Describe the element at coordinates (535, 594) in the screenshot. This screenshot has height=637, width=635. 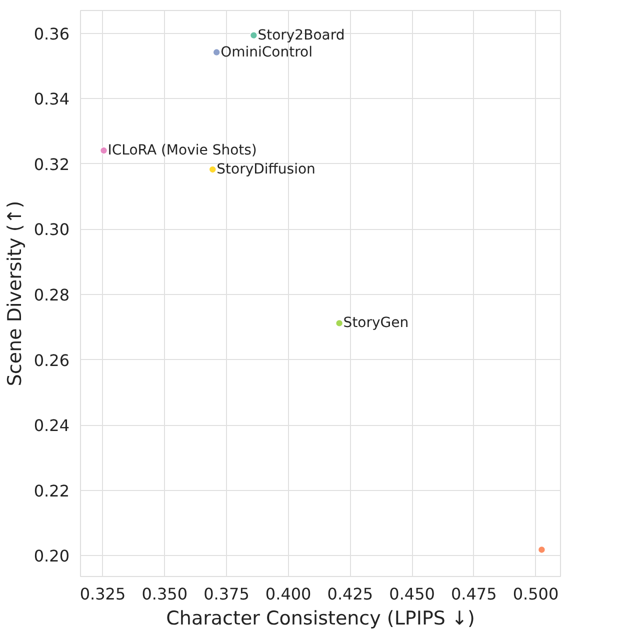
I see `x-tick-label: 0.500` at that location.